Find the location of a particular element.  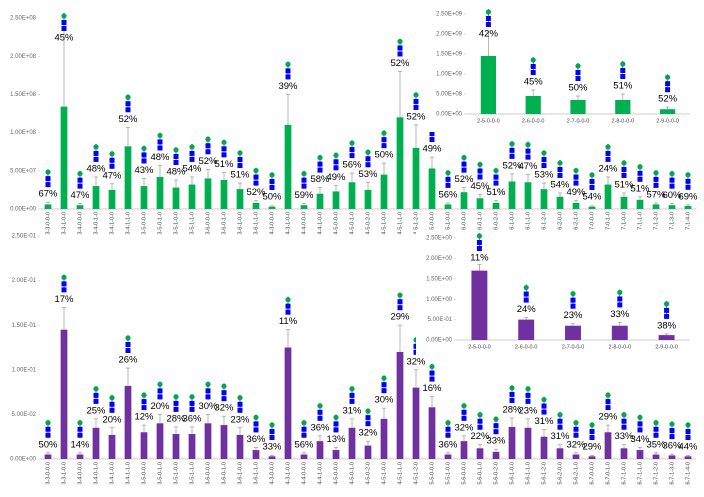

percent-label: 23% is located at coordinates (240, 419).